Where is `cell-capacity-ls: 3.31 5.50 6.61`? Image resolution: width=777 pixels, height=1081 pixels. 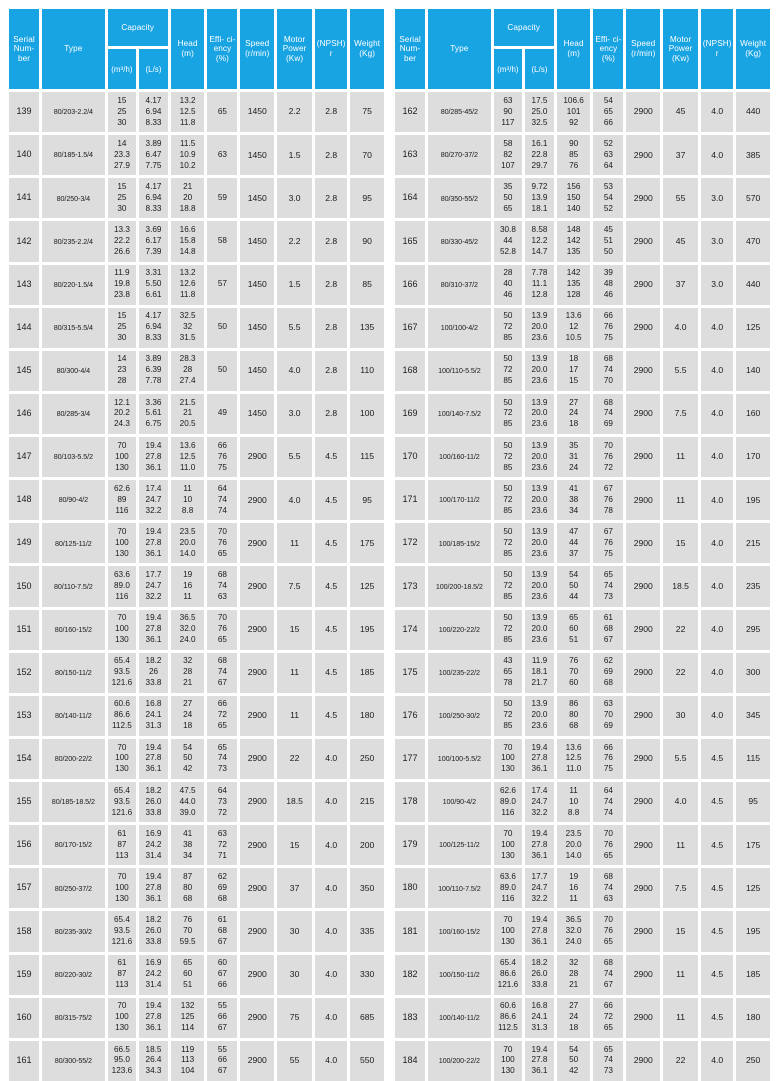
cell-capacity-ls: 3.31 5.50 6.61 is located at coordinates (153, 284).